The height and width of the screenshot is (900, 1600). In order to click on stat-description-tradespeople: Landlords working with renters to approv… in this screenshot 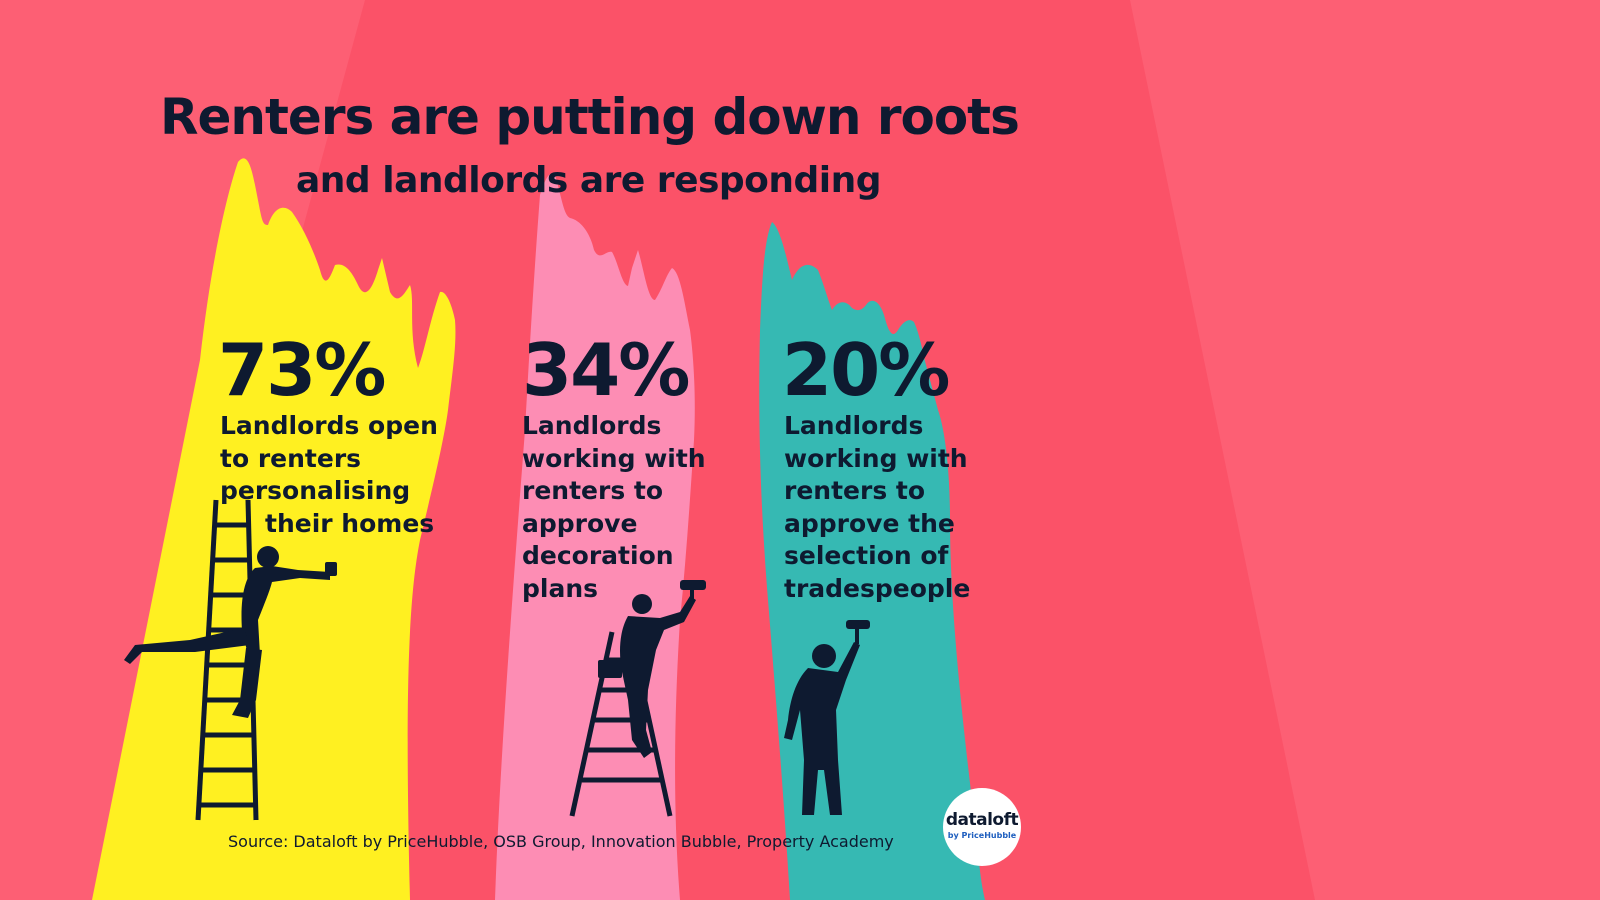, I will do `click(877, 507)`.